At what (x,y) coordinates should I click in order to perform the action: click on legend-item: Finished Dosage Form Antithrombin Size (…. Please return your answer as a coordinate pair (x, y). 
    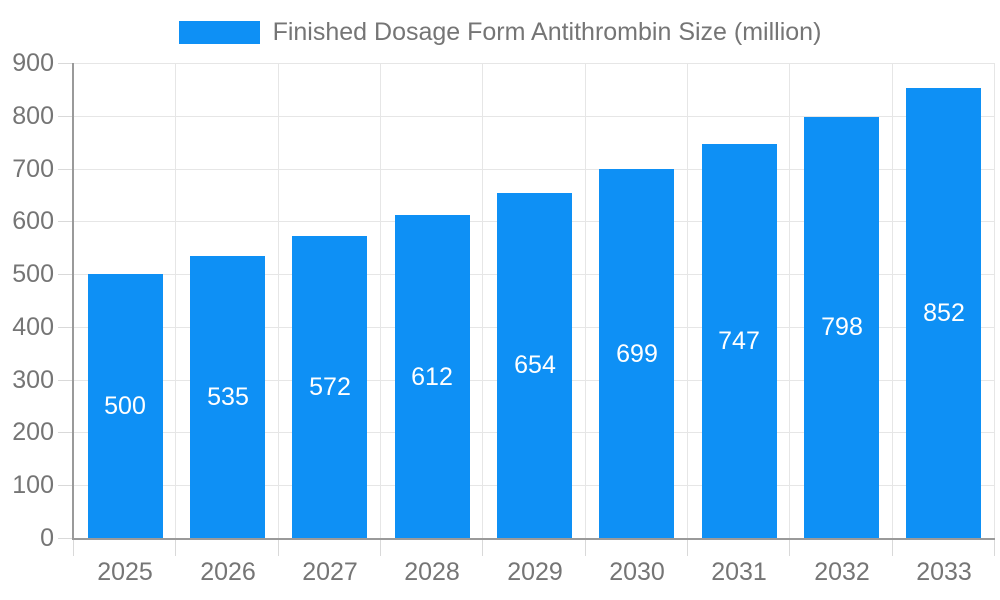
    Looking at the image, I should click on (500, 32).